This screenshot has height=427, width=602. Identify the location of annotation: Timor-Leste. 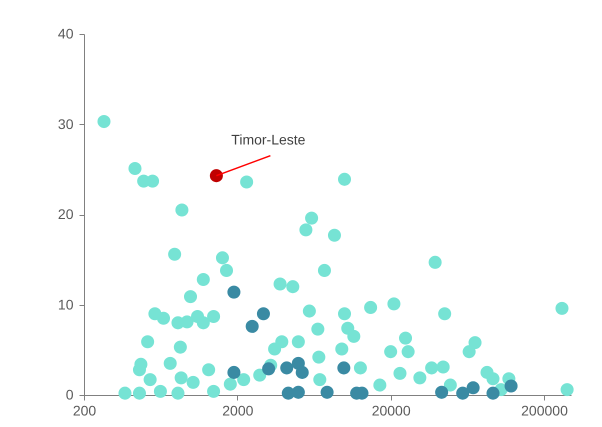
(268, 140).